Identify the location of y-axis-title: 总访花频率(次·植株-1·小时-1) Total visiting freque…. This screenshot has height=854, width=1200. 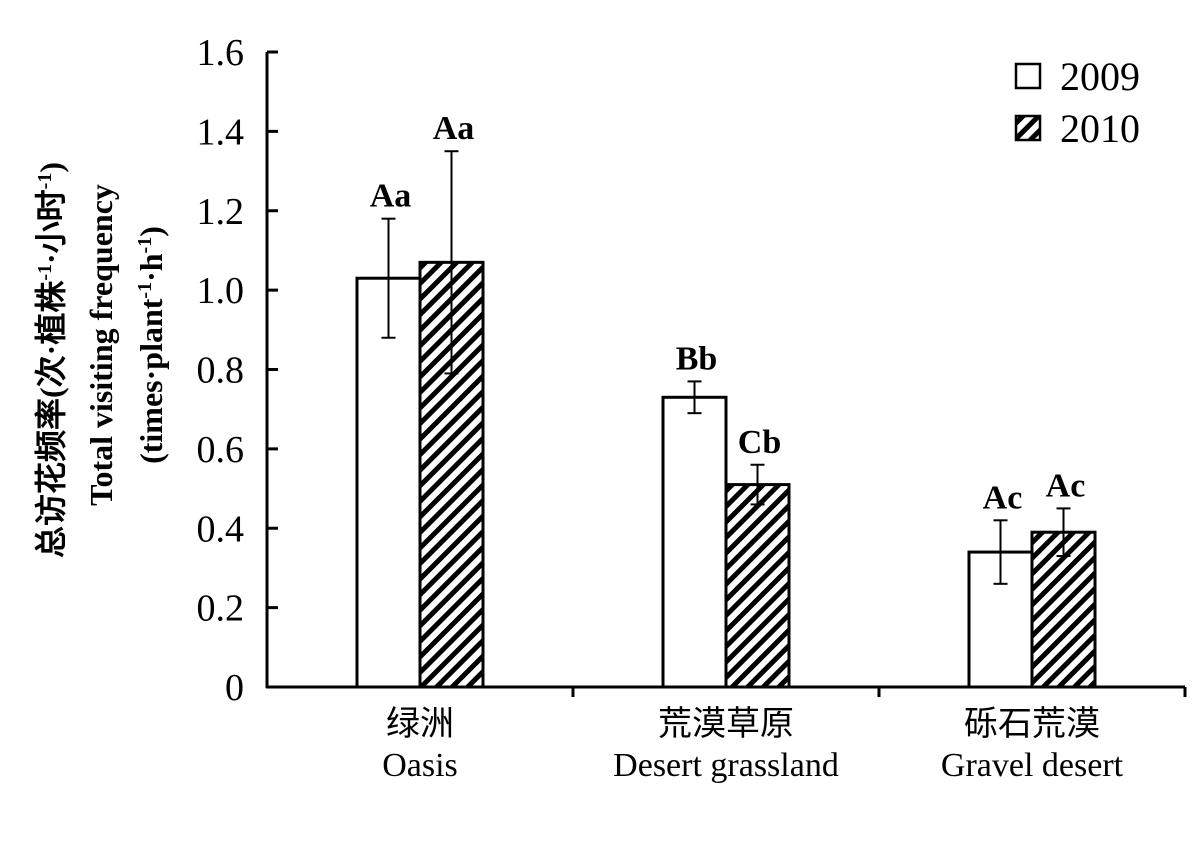
(101, 360).